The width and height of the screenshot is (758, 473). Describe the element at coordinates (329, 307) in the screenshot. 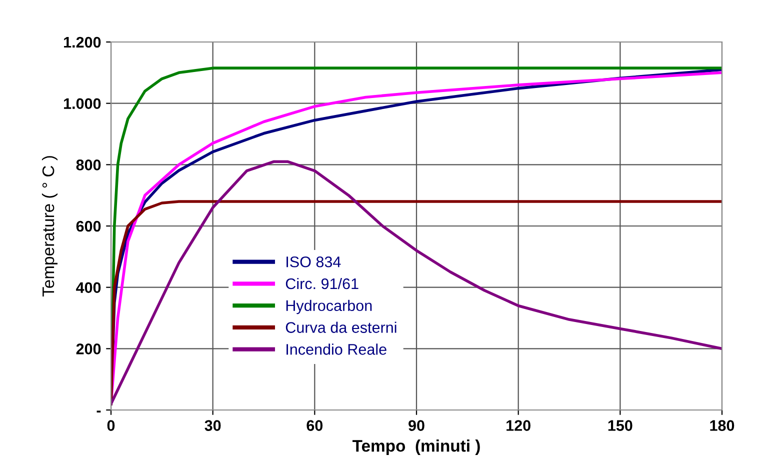

I see `legend-label: Hydrocarbon` at that location.